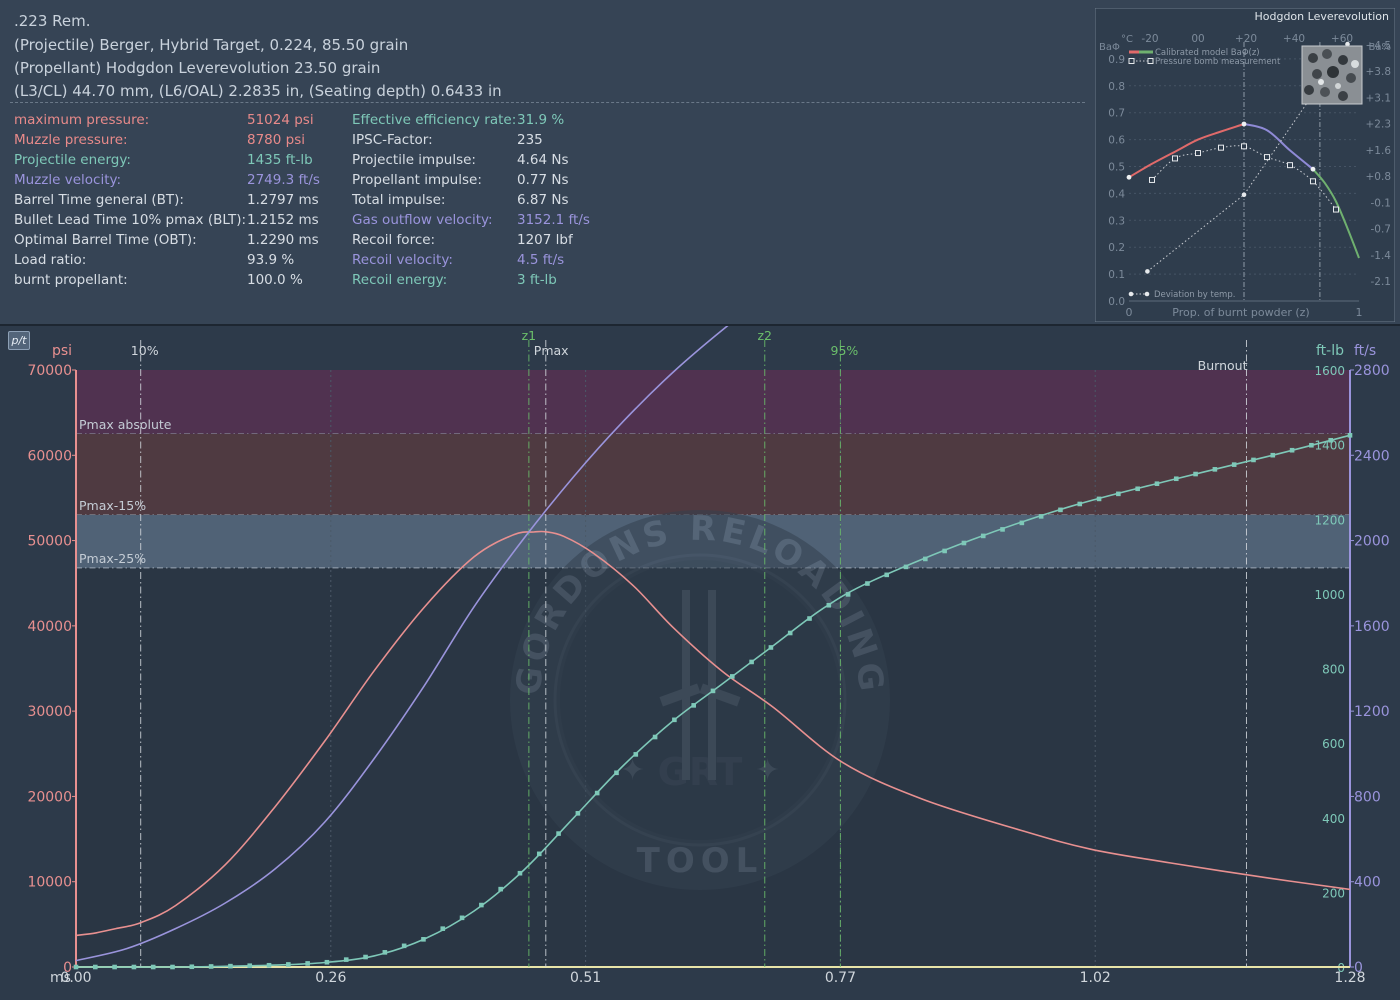  What do you see at coordinates (529, 335) in the screenshot?
I see `marker-label: z1` at bounding box center [529, 335].